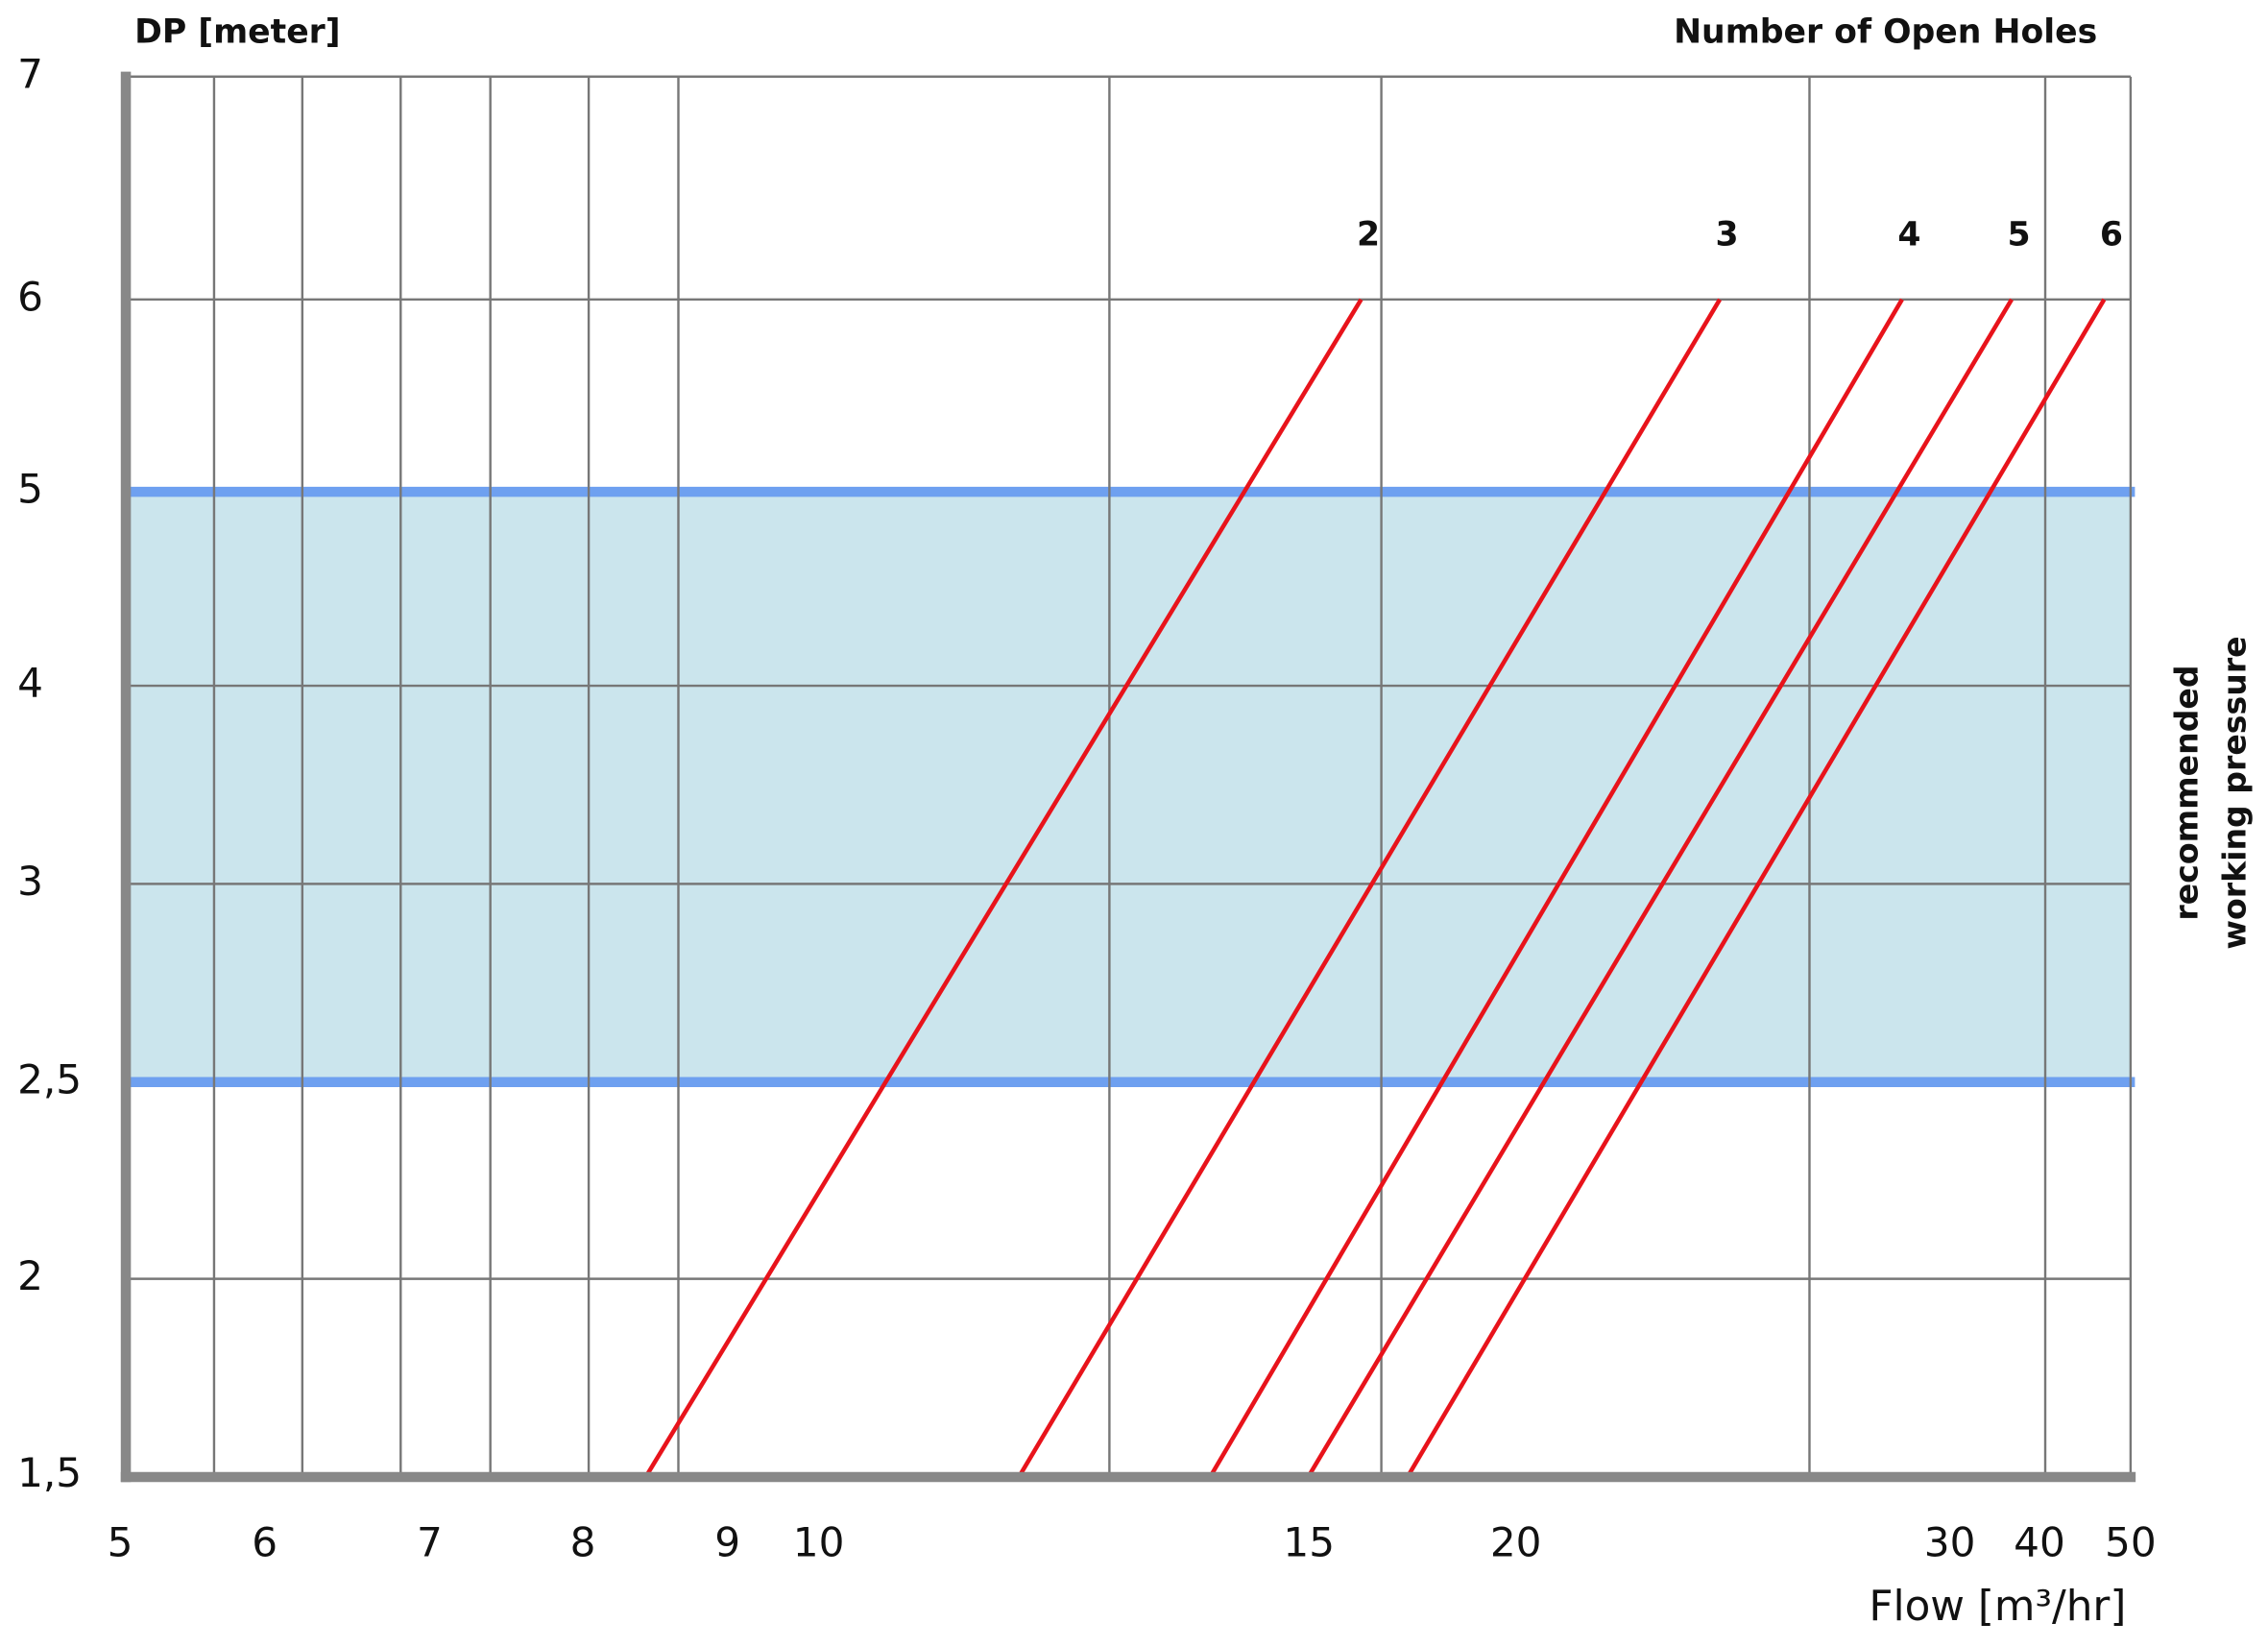 The height and width of the screenshot is (1647, 2268). I want to click on x-tick-label: 20, so click(1516, 1541).